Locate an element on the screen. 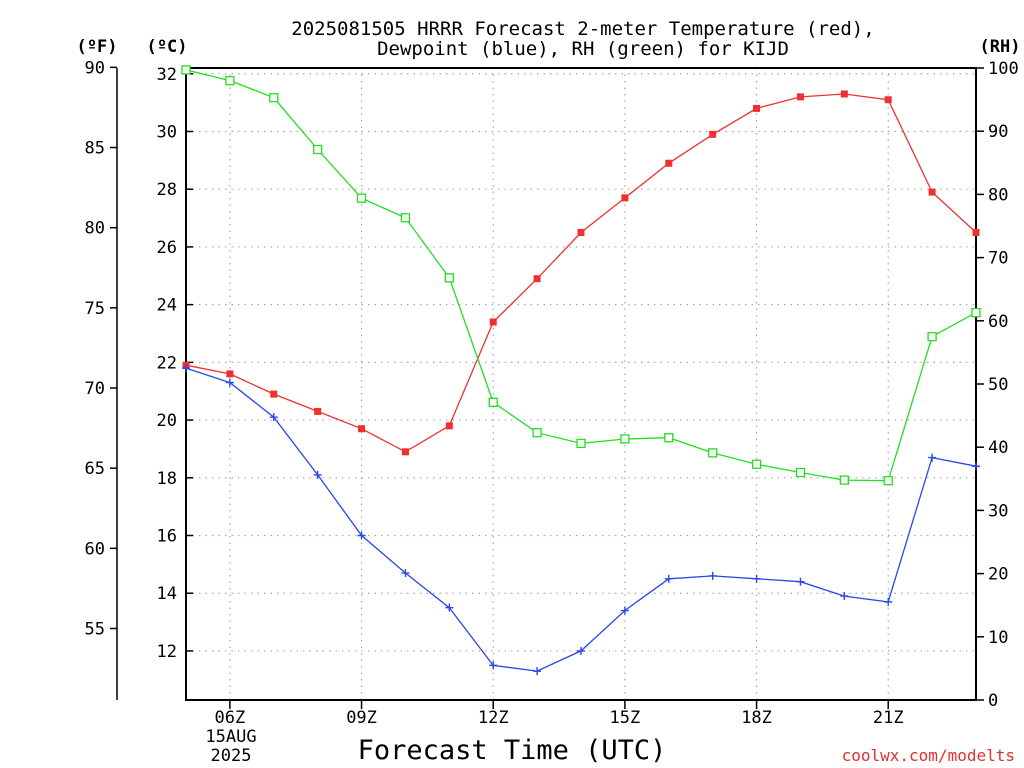 This screenshot has width=1024, height=768. x-tick-label: 15Z is located at coordinates (625, 718).